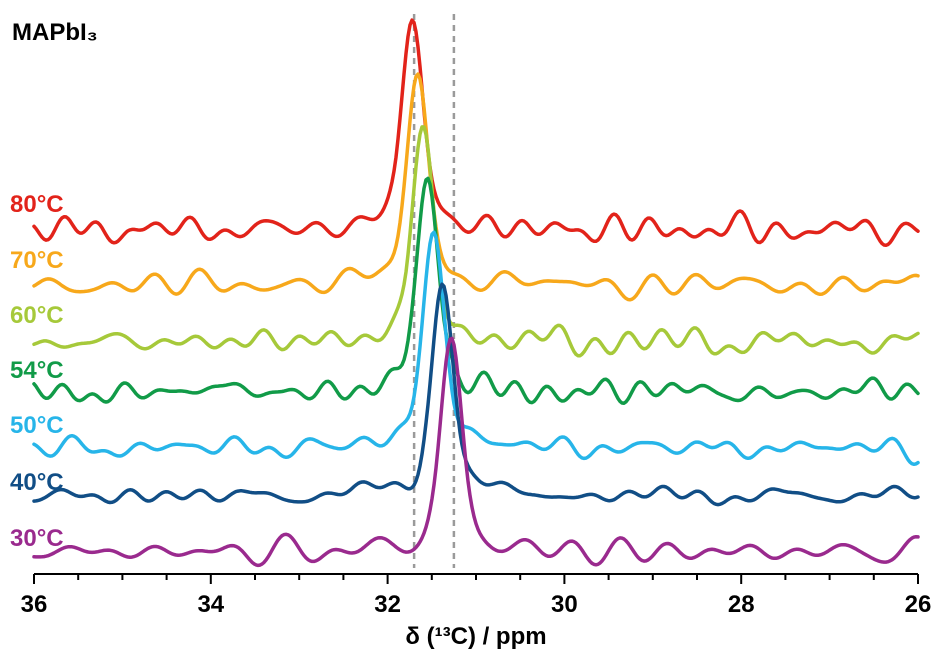 The width and height of the screenshot is (936, 656). I want to click on x-tick-label: 28, so click(741, 604).